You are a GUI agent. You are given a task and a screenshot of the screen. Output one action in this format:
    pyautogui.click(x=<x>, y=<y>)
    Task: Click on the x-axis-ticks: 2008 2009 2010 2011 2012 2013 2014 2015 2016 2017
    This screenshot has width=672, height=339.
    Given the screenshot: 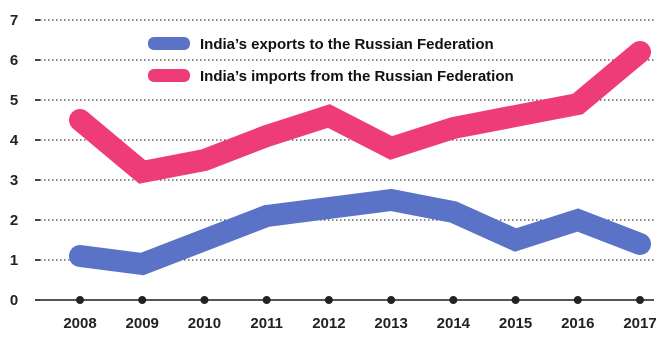 What is the action you would take?
    pyautogui.click(x=360, y=314)
    